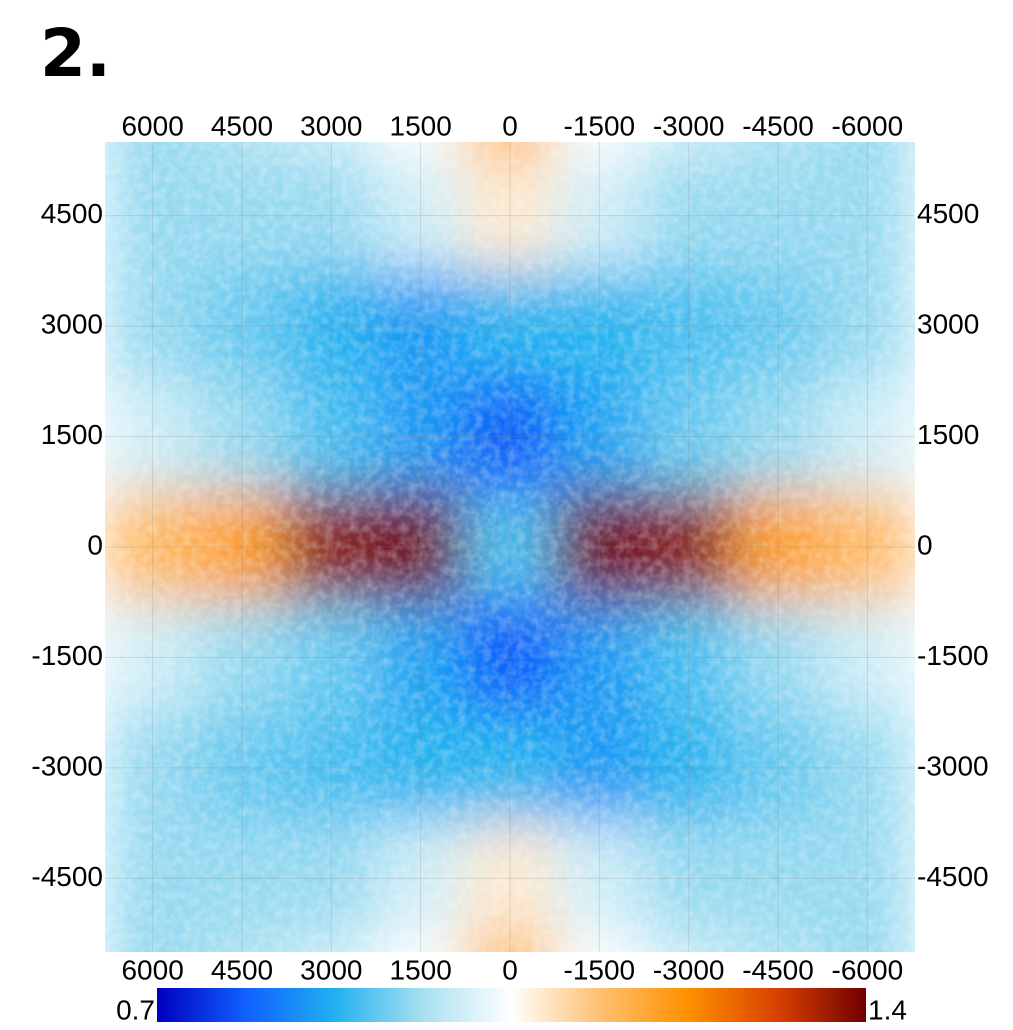  What do you see at coordinates (75, 53) in the screenshot?
I see `chart-title: 2.` at bounding box center [75, 53].